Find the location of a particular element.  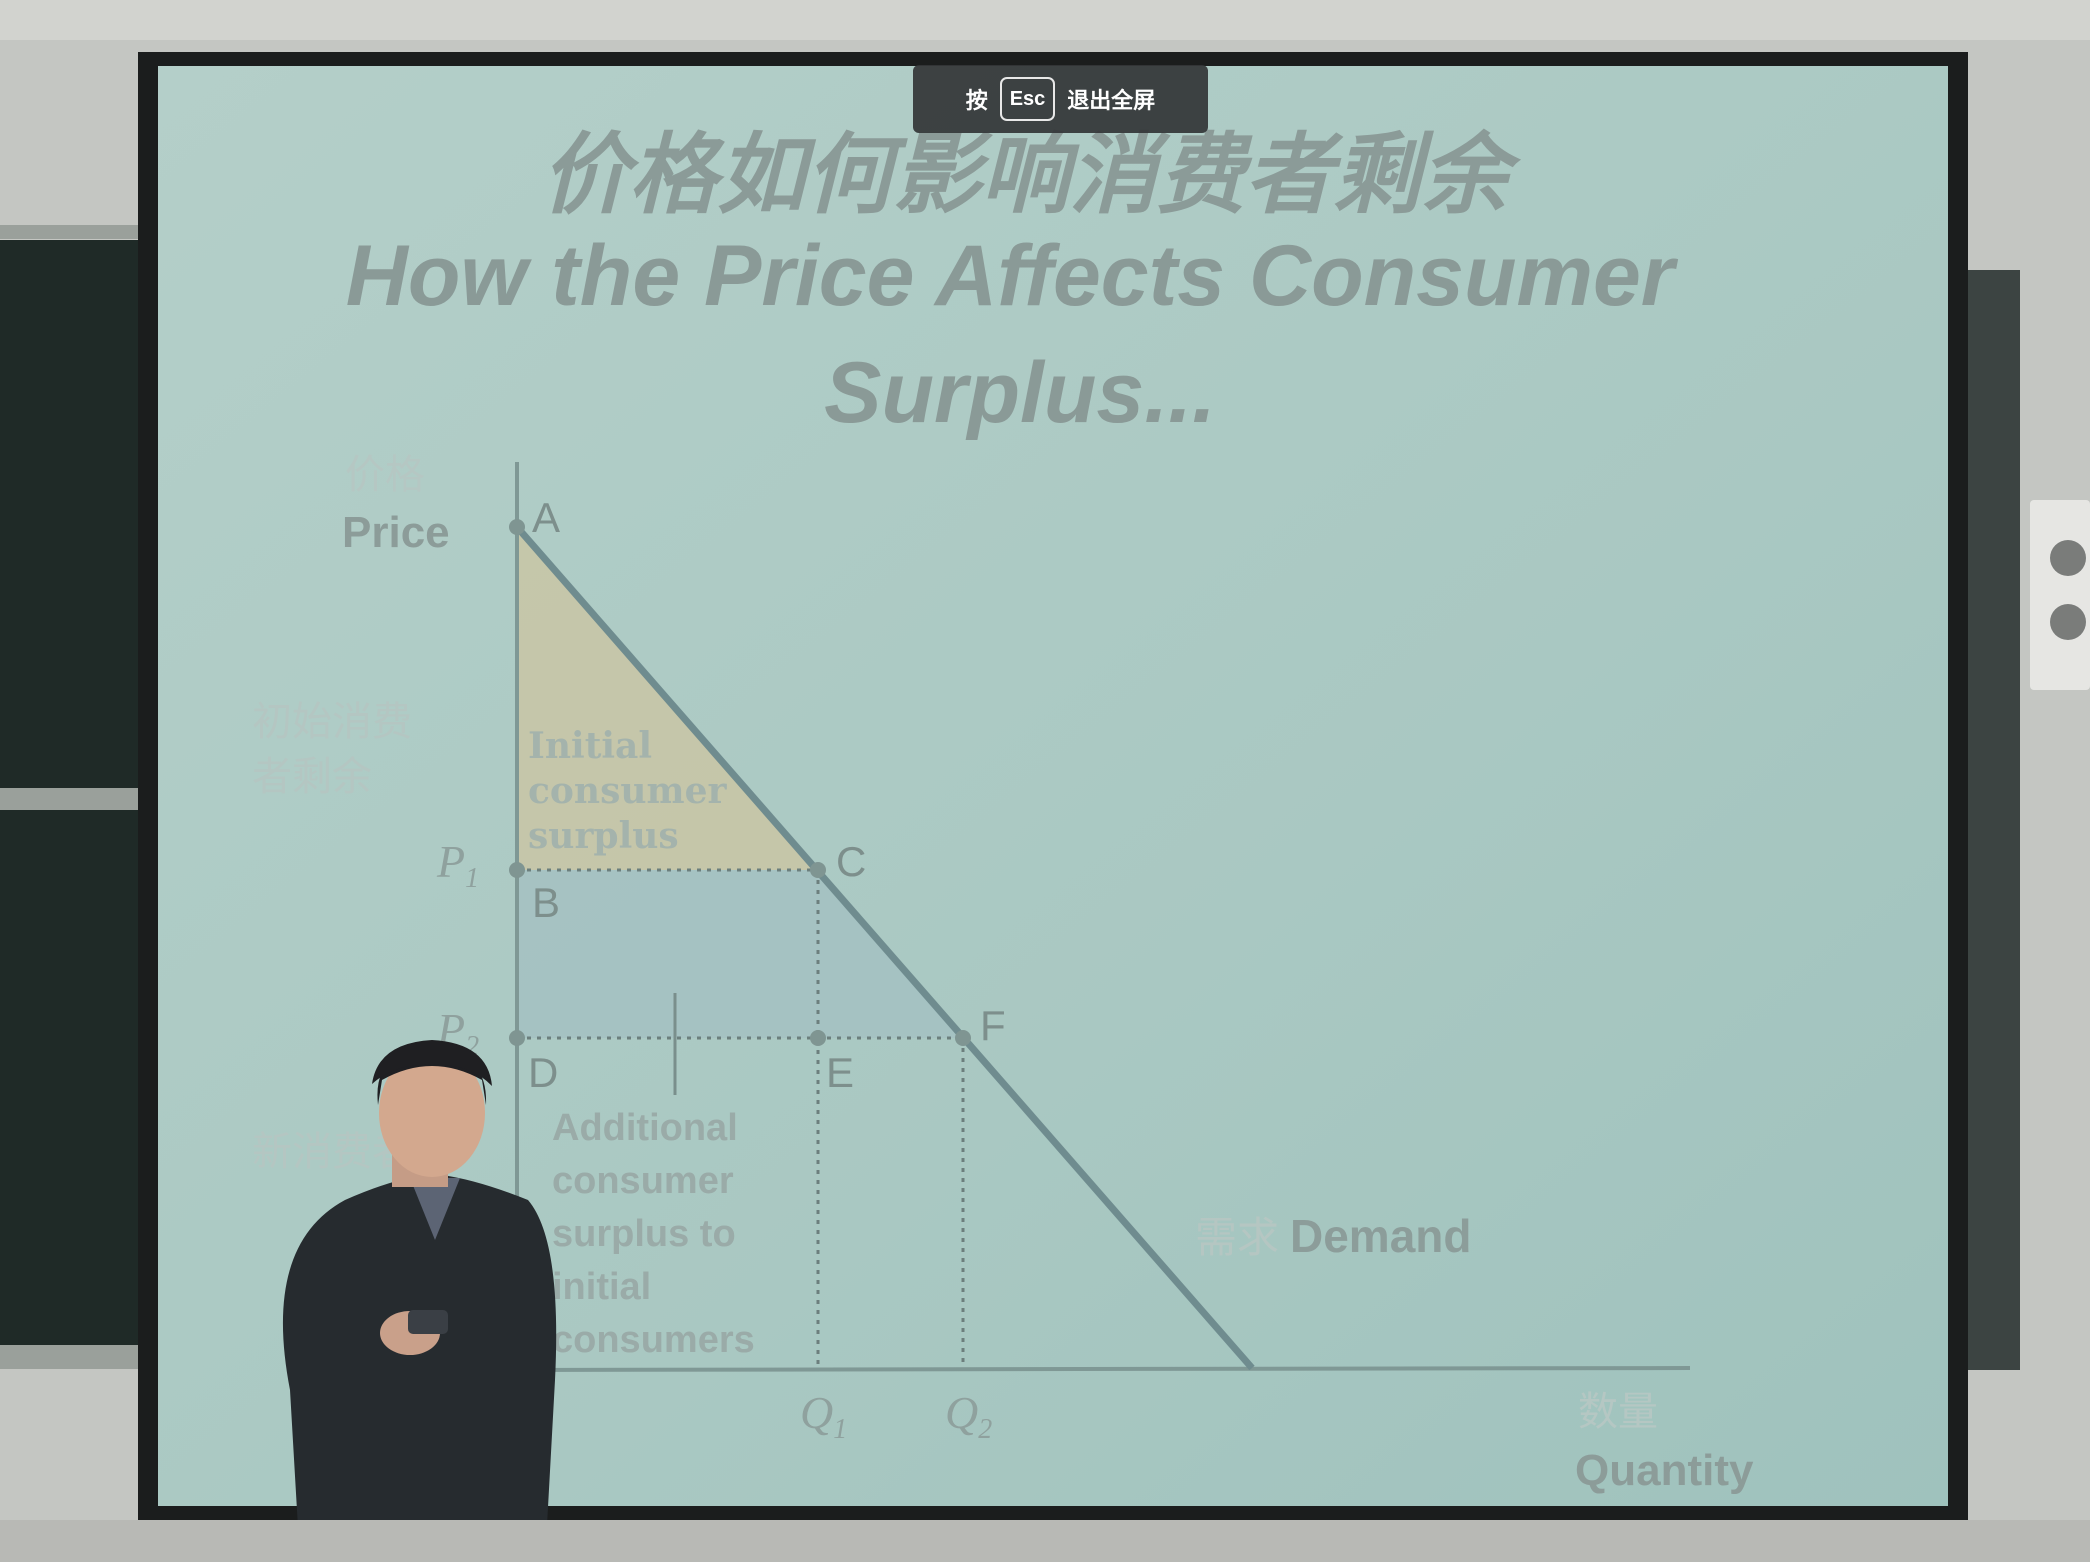

svg-text: initial is located at coordinates (601, 1287).